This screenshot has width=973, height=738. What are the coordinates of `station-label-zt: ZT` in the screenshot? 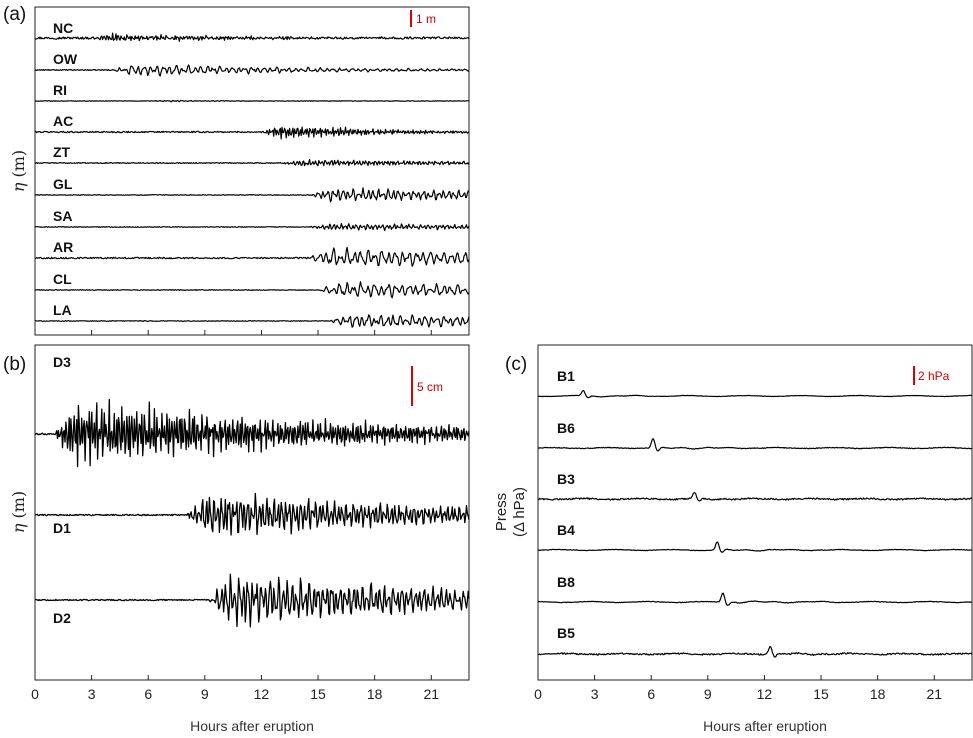 It's located at (62, 152).